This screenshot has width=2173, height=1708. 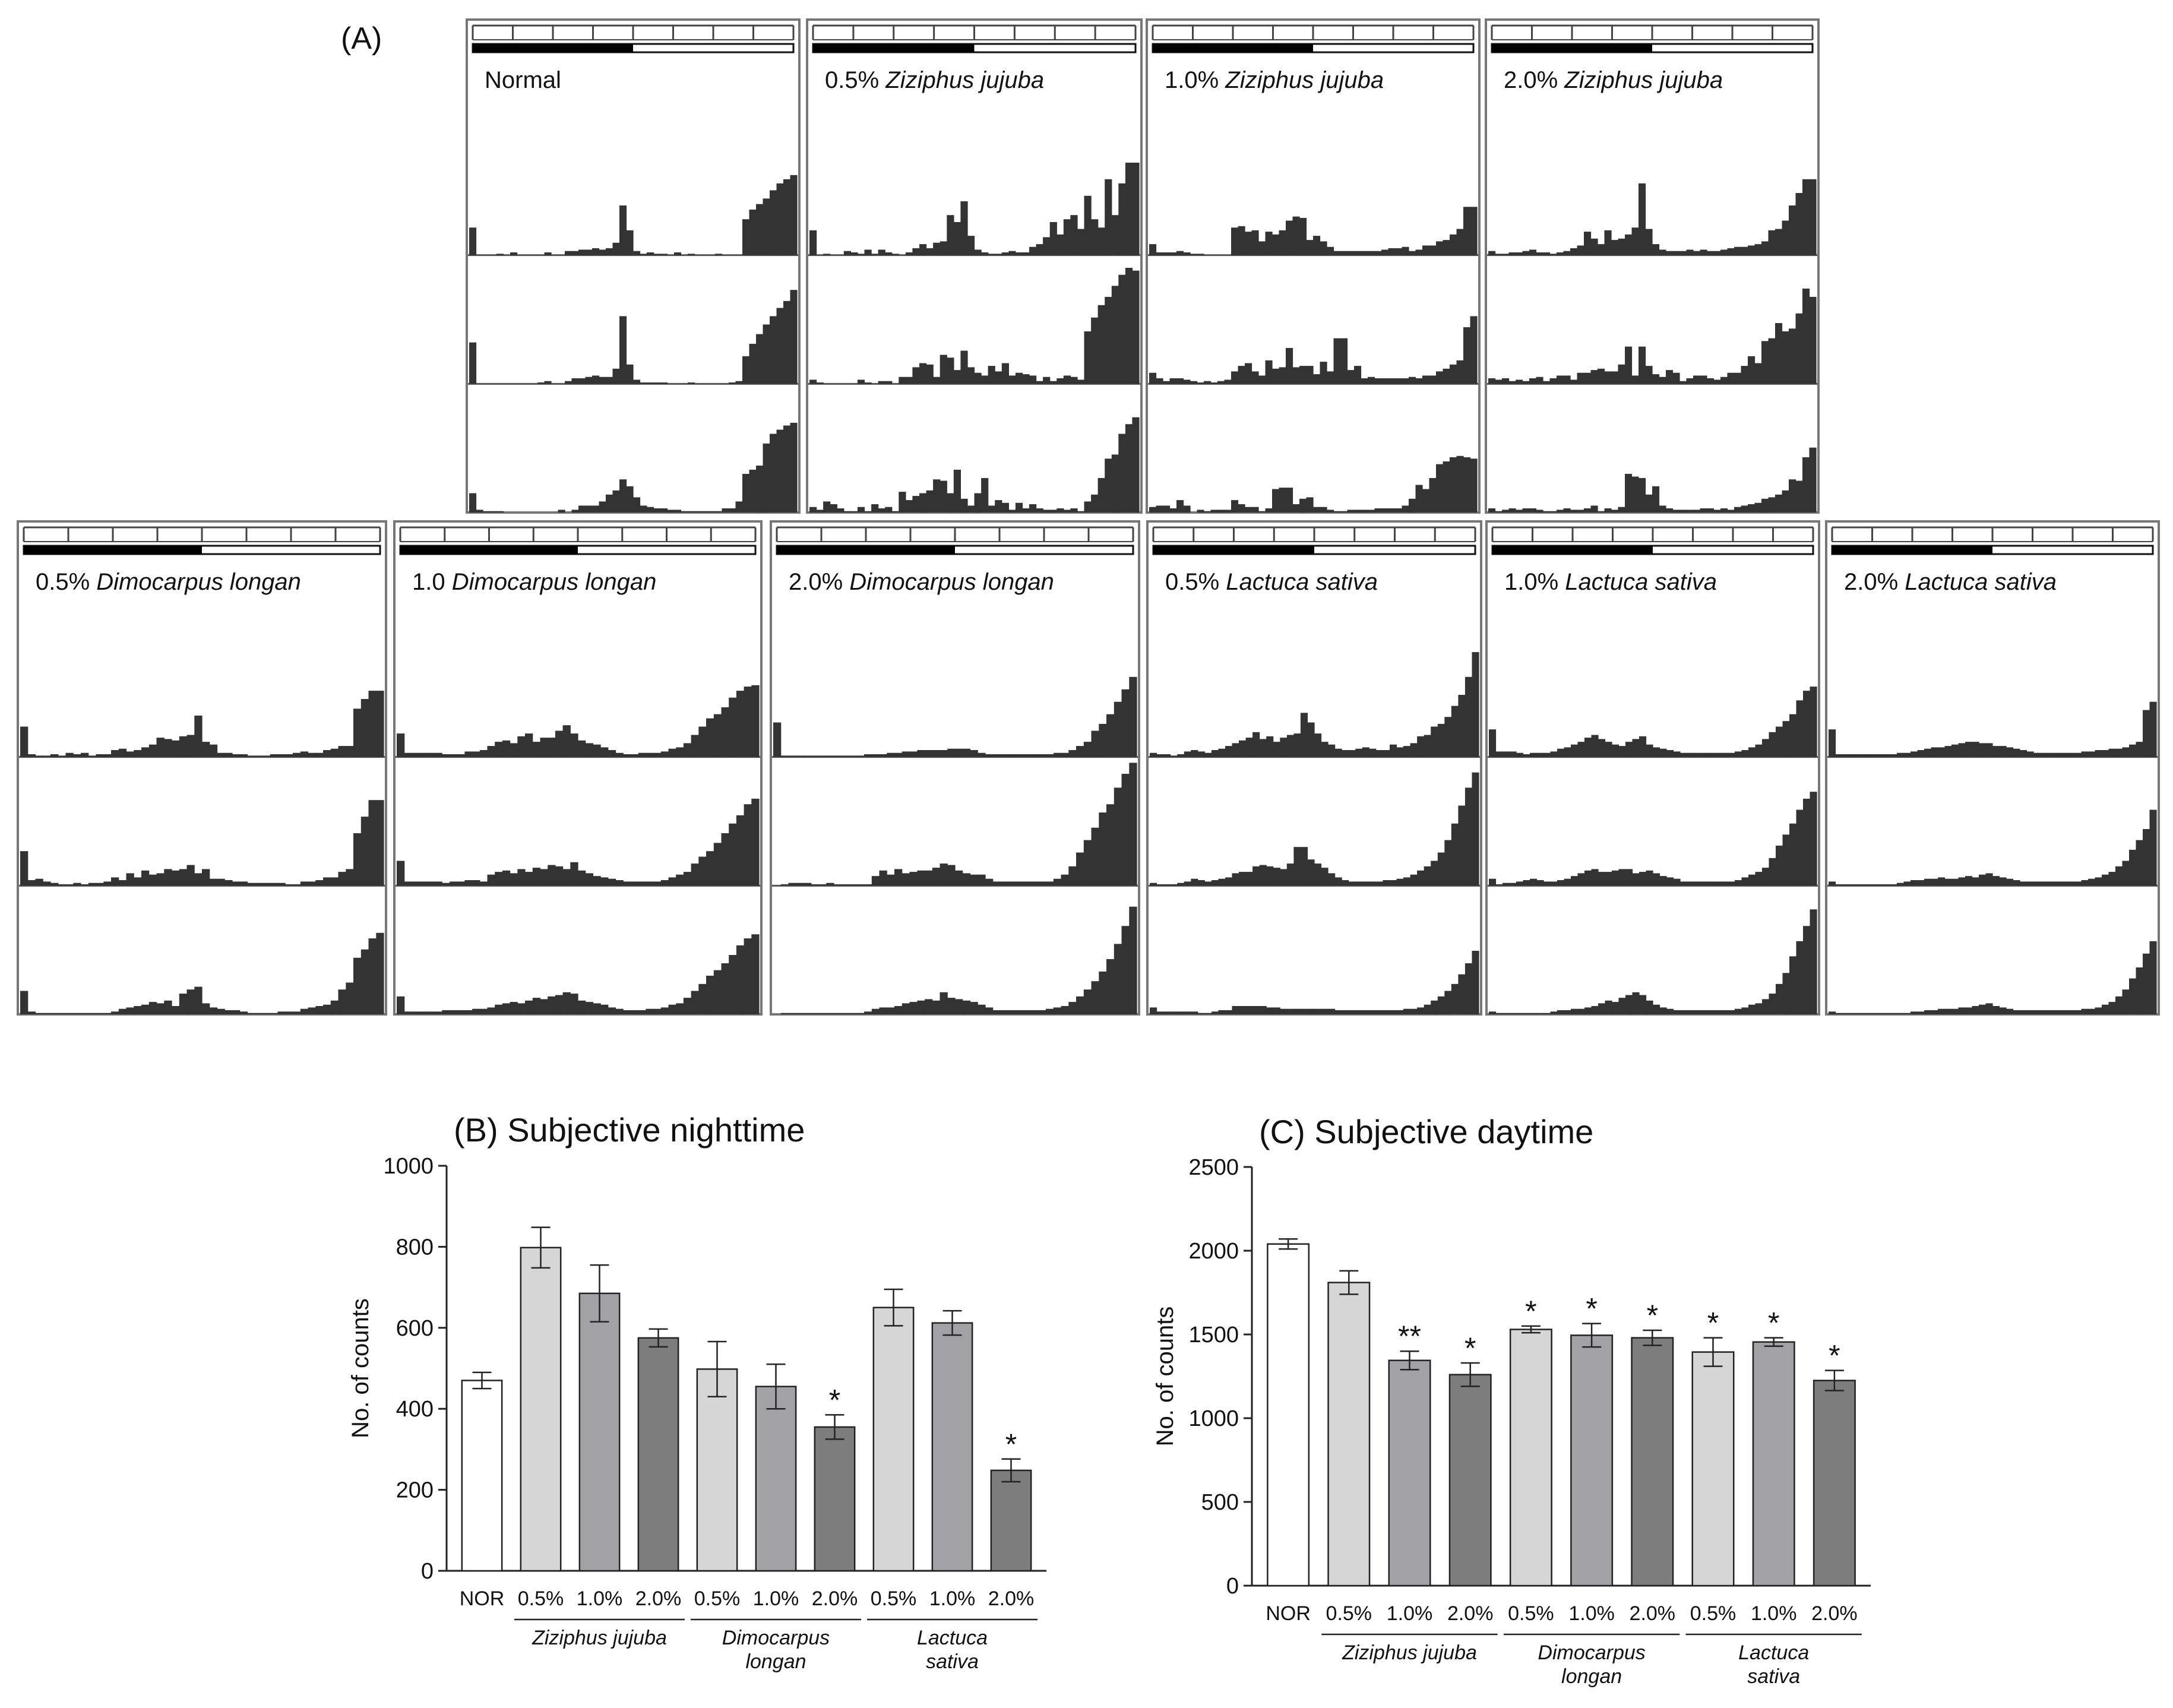 I want to click on y-tick-label: 0, so click(x=1232, y=1586).